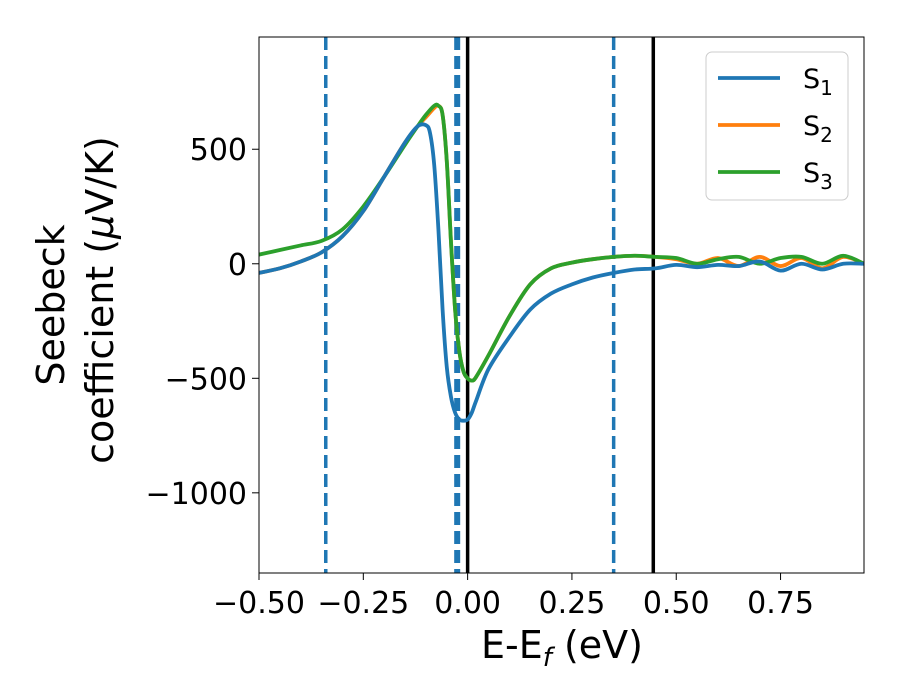 The image size is (900, 700). I want to click on x-axis-ticks: −0.50 −0.25 0.00 0.25 0.50 0.75, so click(513, 597).